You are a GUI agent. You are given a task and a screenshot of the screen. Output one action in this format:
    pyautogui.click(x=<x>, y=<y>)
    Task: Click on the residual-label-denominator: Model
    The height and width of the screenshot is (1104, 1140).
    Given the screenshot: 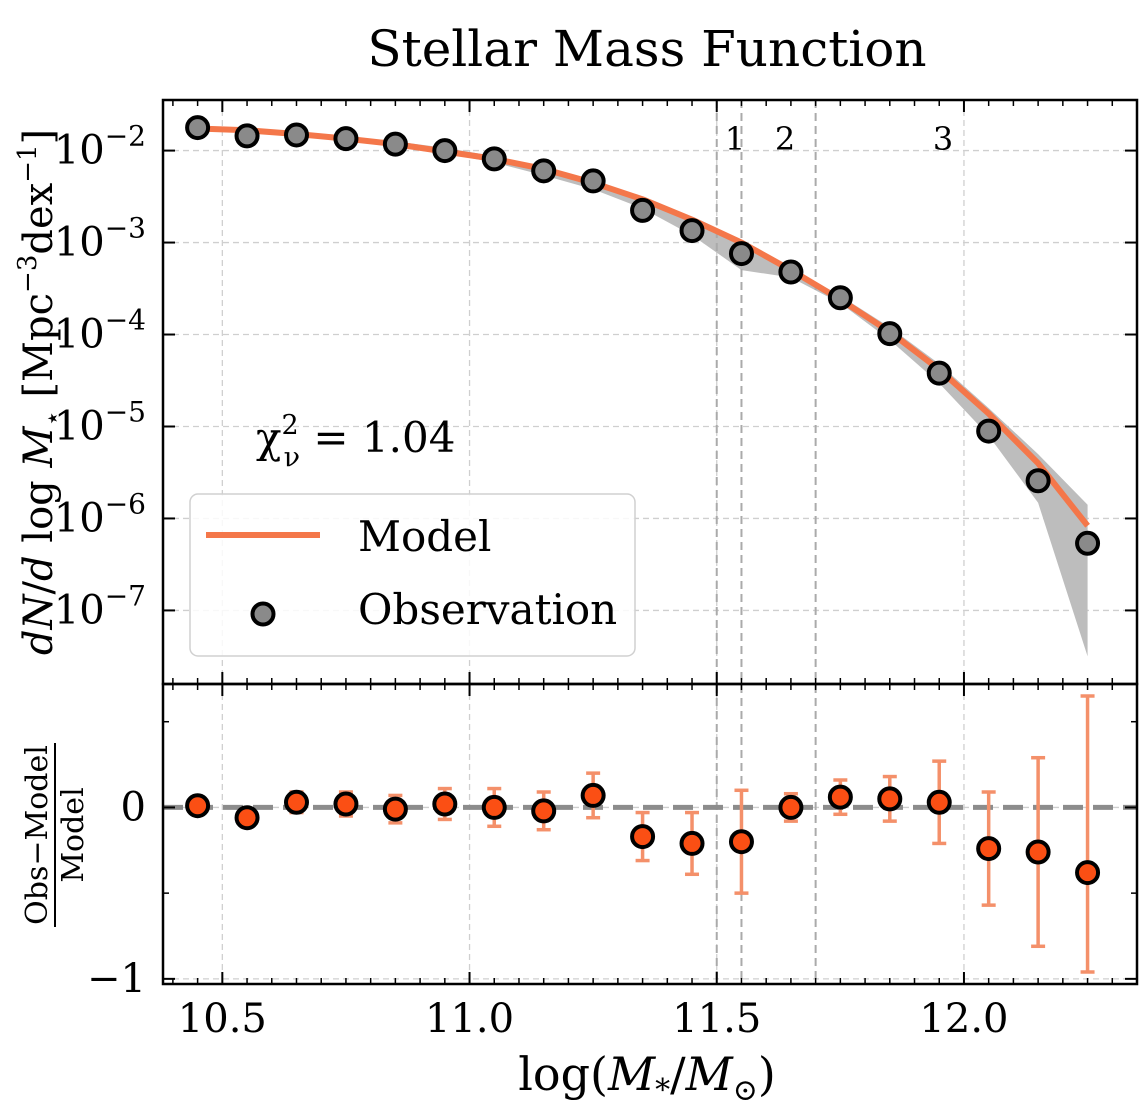 What is the action you would take?
    pyautogui.click(x=73, y=834)
    